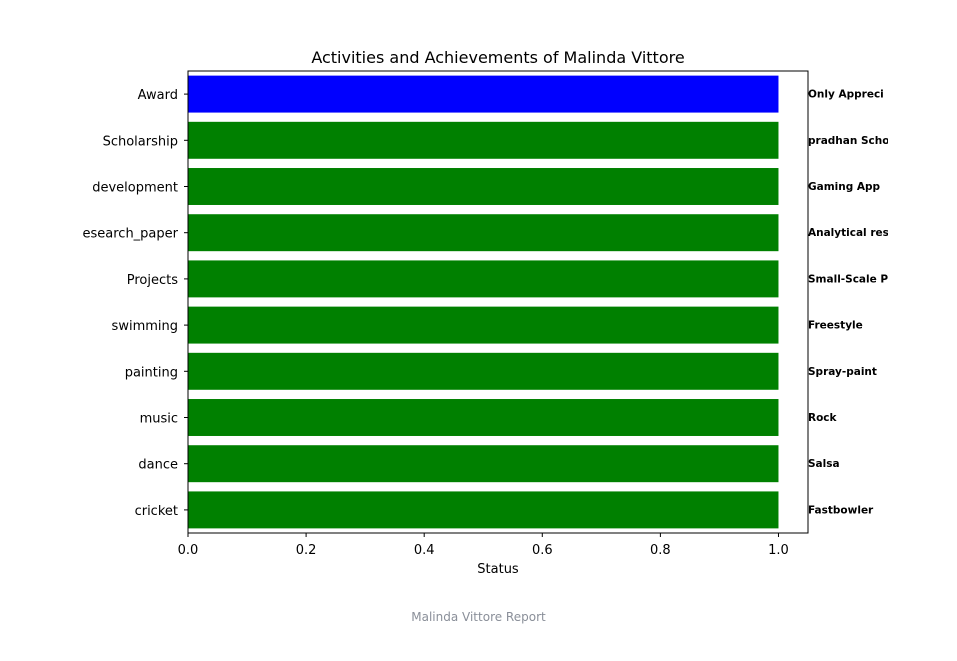 This screenshot has width=957, height=661. Describe the element at coordinates (483, 417) in the screenshot. I see `bar-music` at that location.